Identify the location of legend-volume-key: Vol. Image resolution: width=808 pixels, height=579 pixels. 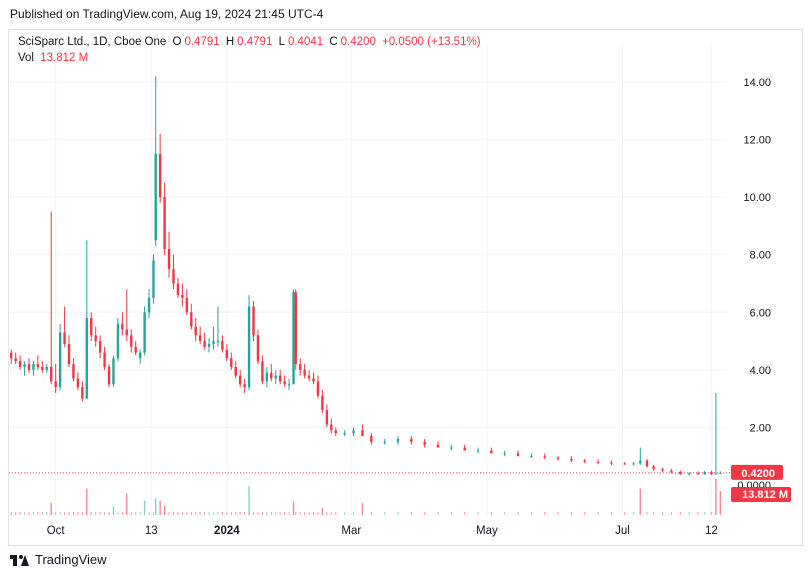
(26, 58).